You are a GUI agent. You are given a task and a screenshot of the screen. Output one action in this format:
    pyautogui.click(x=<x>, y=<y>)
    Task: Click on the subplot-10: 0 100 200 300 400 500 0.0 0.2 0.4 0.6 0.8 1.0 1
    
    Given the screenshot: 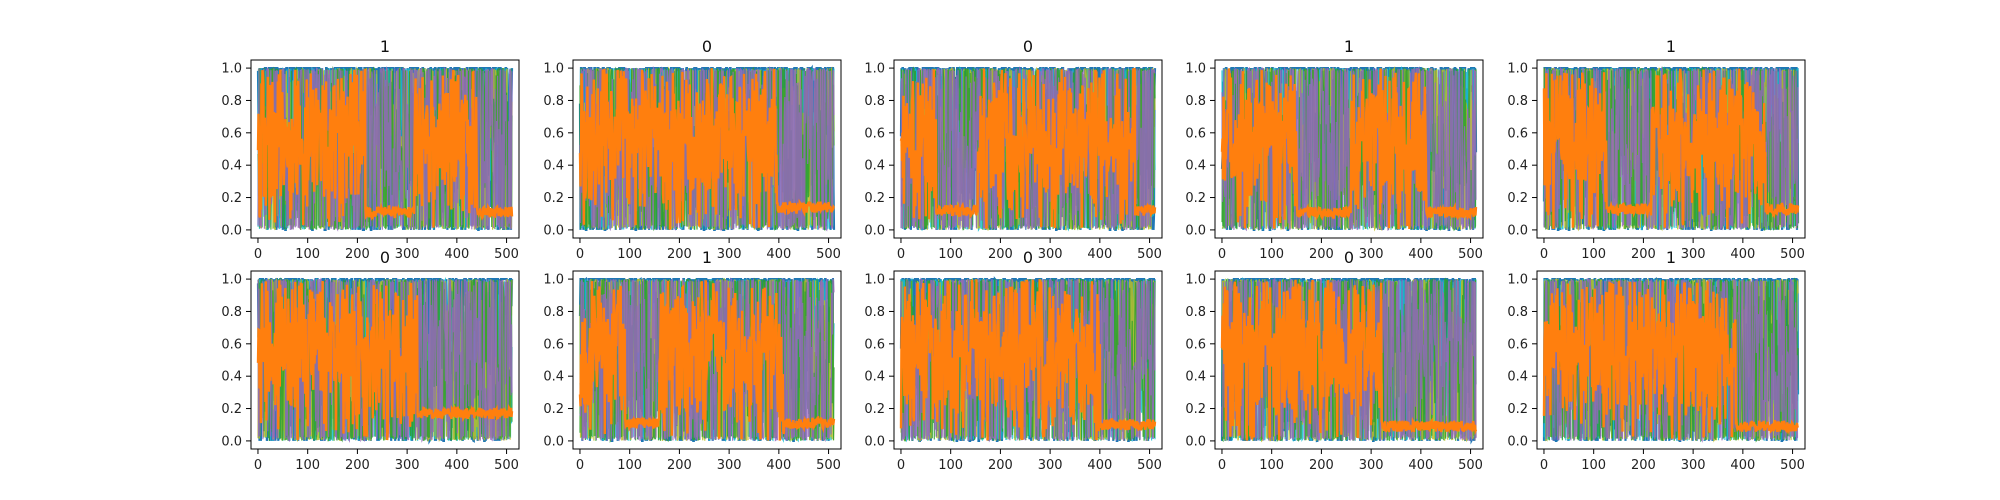 What is the action you would take?
    pyautogui.click(x=1656, y=360)
    